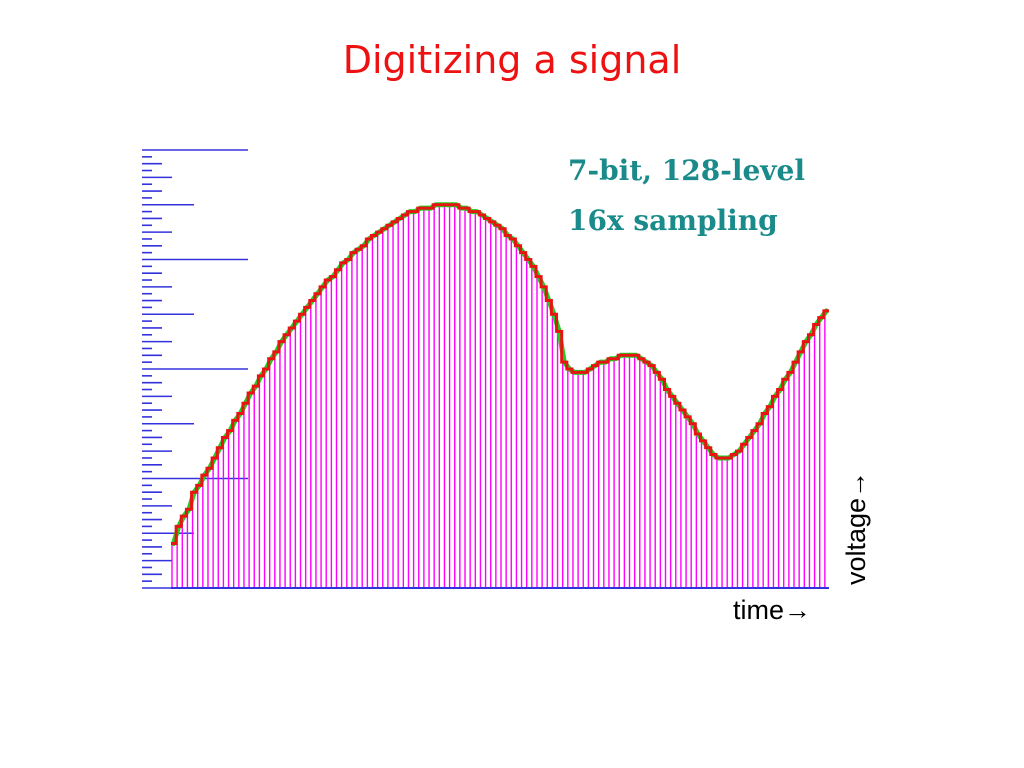  I want to click on y-axis-scale, so click(195, 369).